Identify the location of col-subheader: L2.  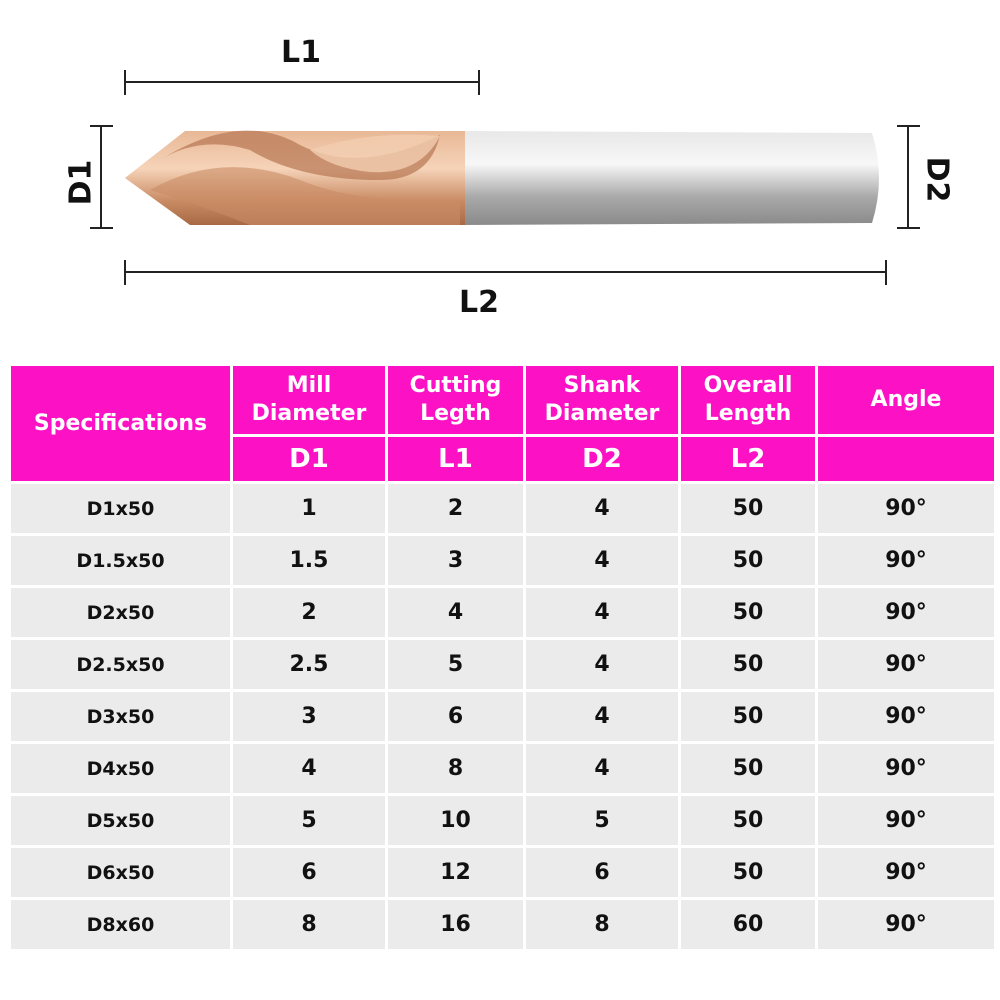
(748, 459).